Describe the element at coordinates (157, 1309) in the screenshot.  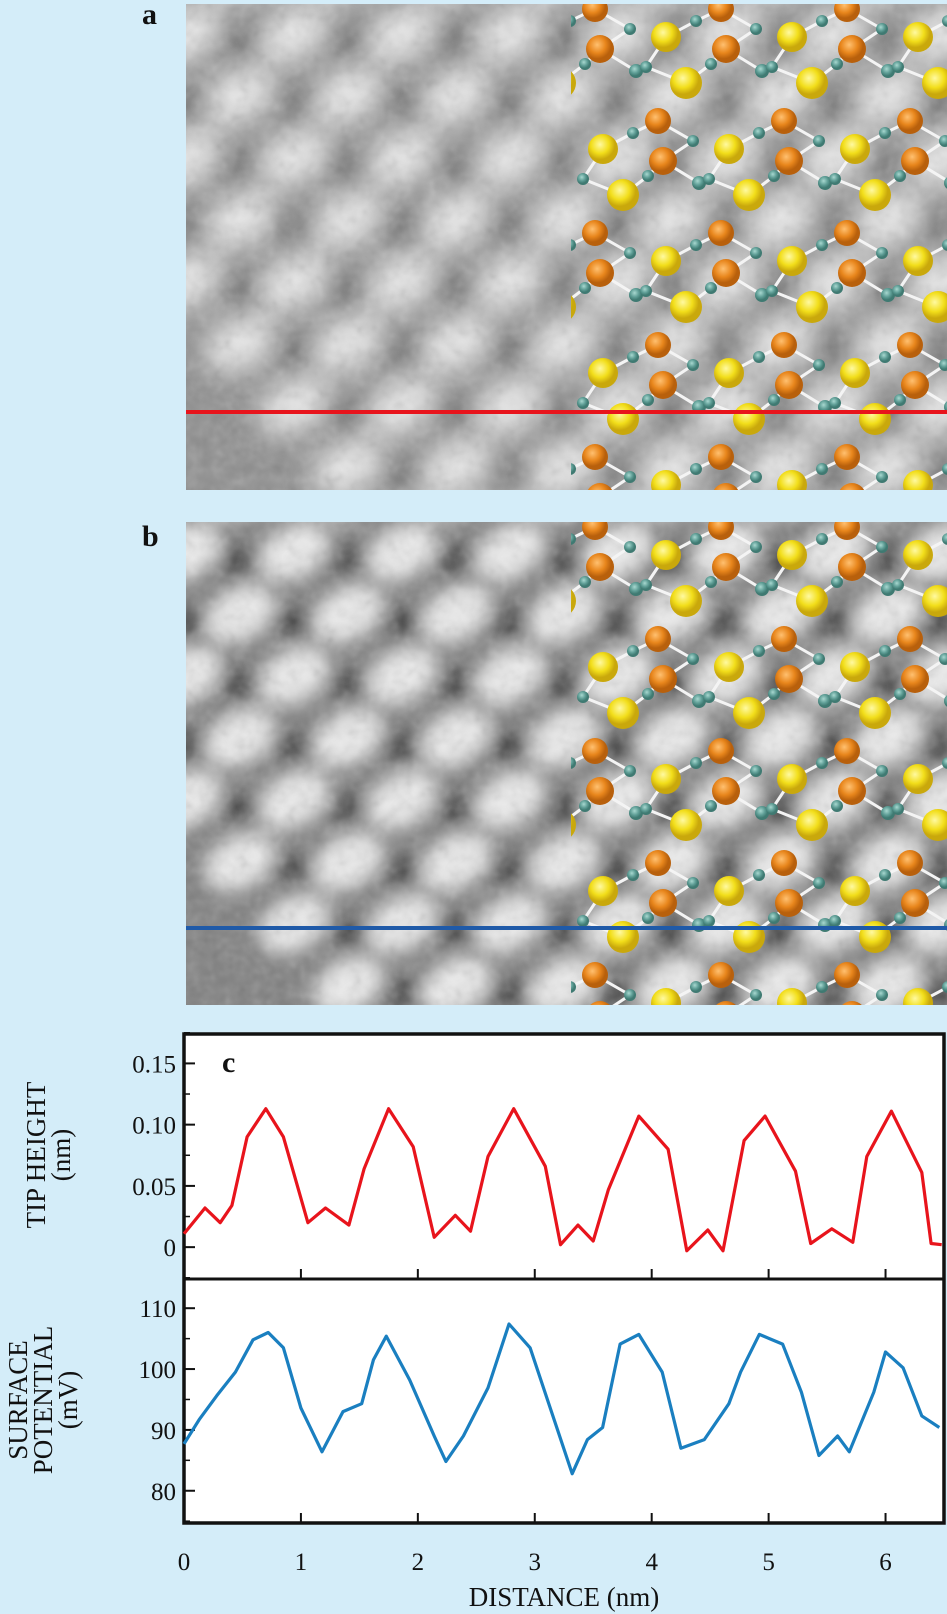
I see `y-bottom-tick-label: 110` at that location.